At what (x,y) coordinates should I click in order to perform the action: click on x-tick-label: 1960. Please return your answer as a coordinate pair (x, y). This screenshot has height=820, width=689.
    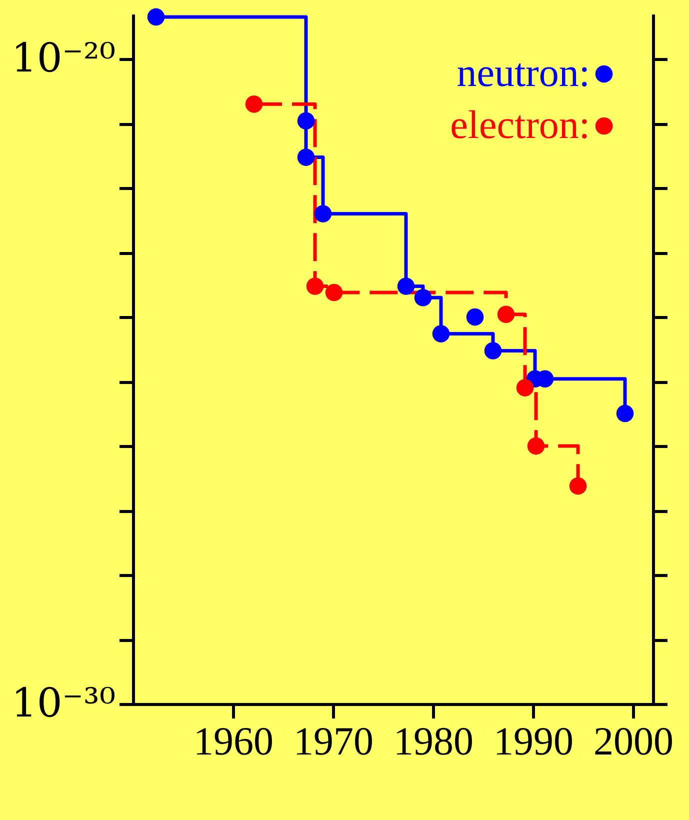
    Looking at the image, I should click on (234, 741).